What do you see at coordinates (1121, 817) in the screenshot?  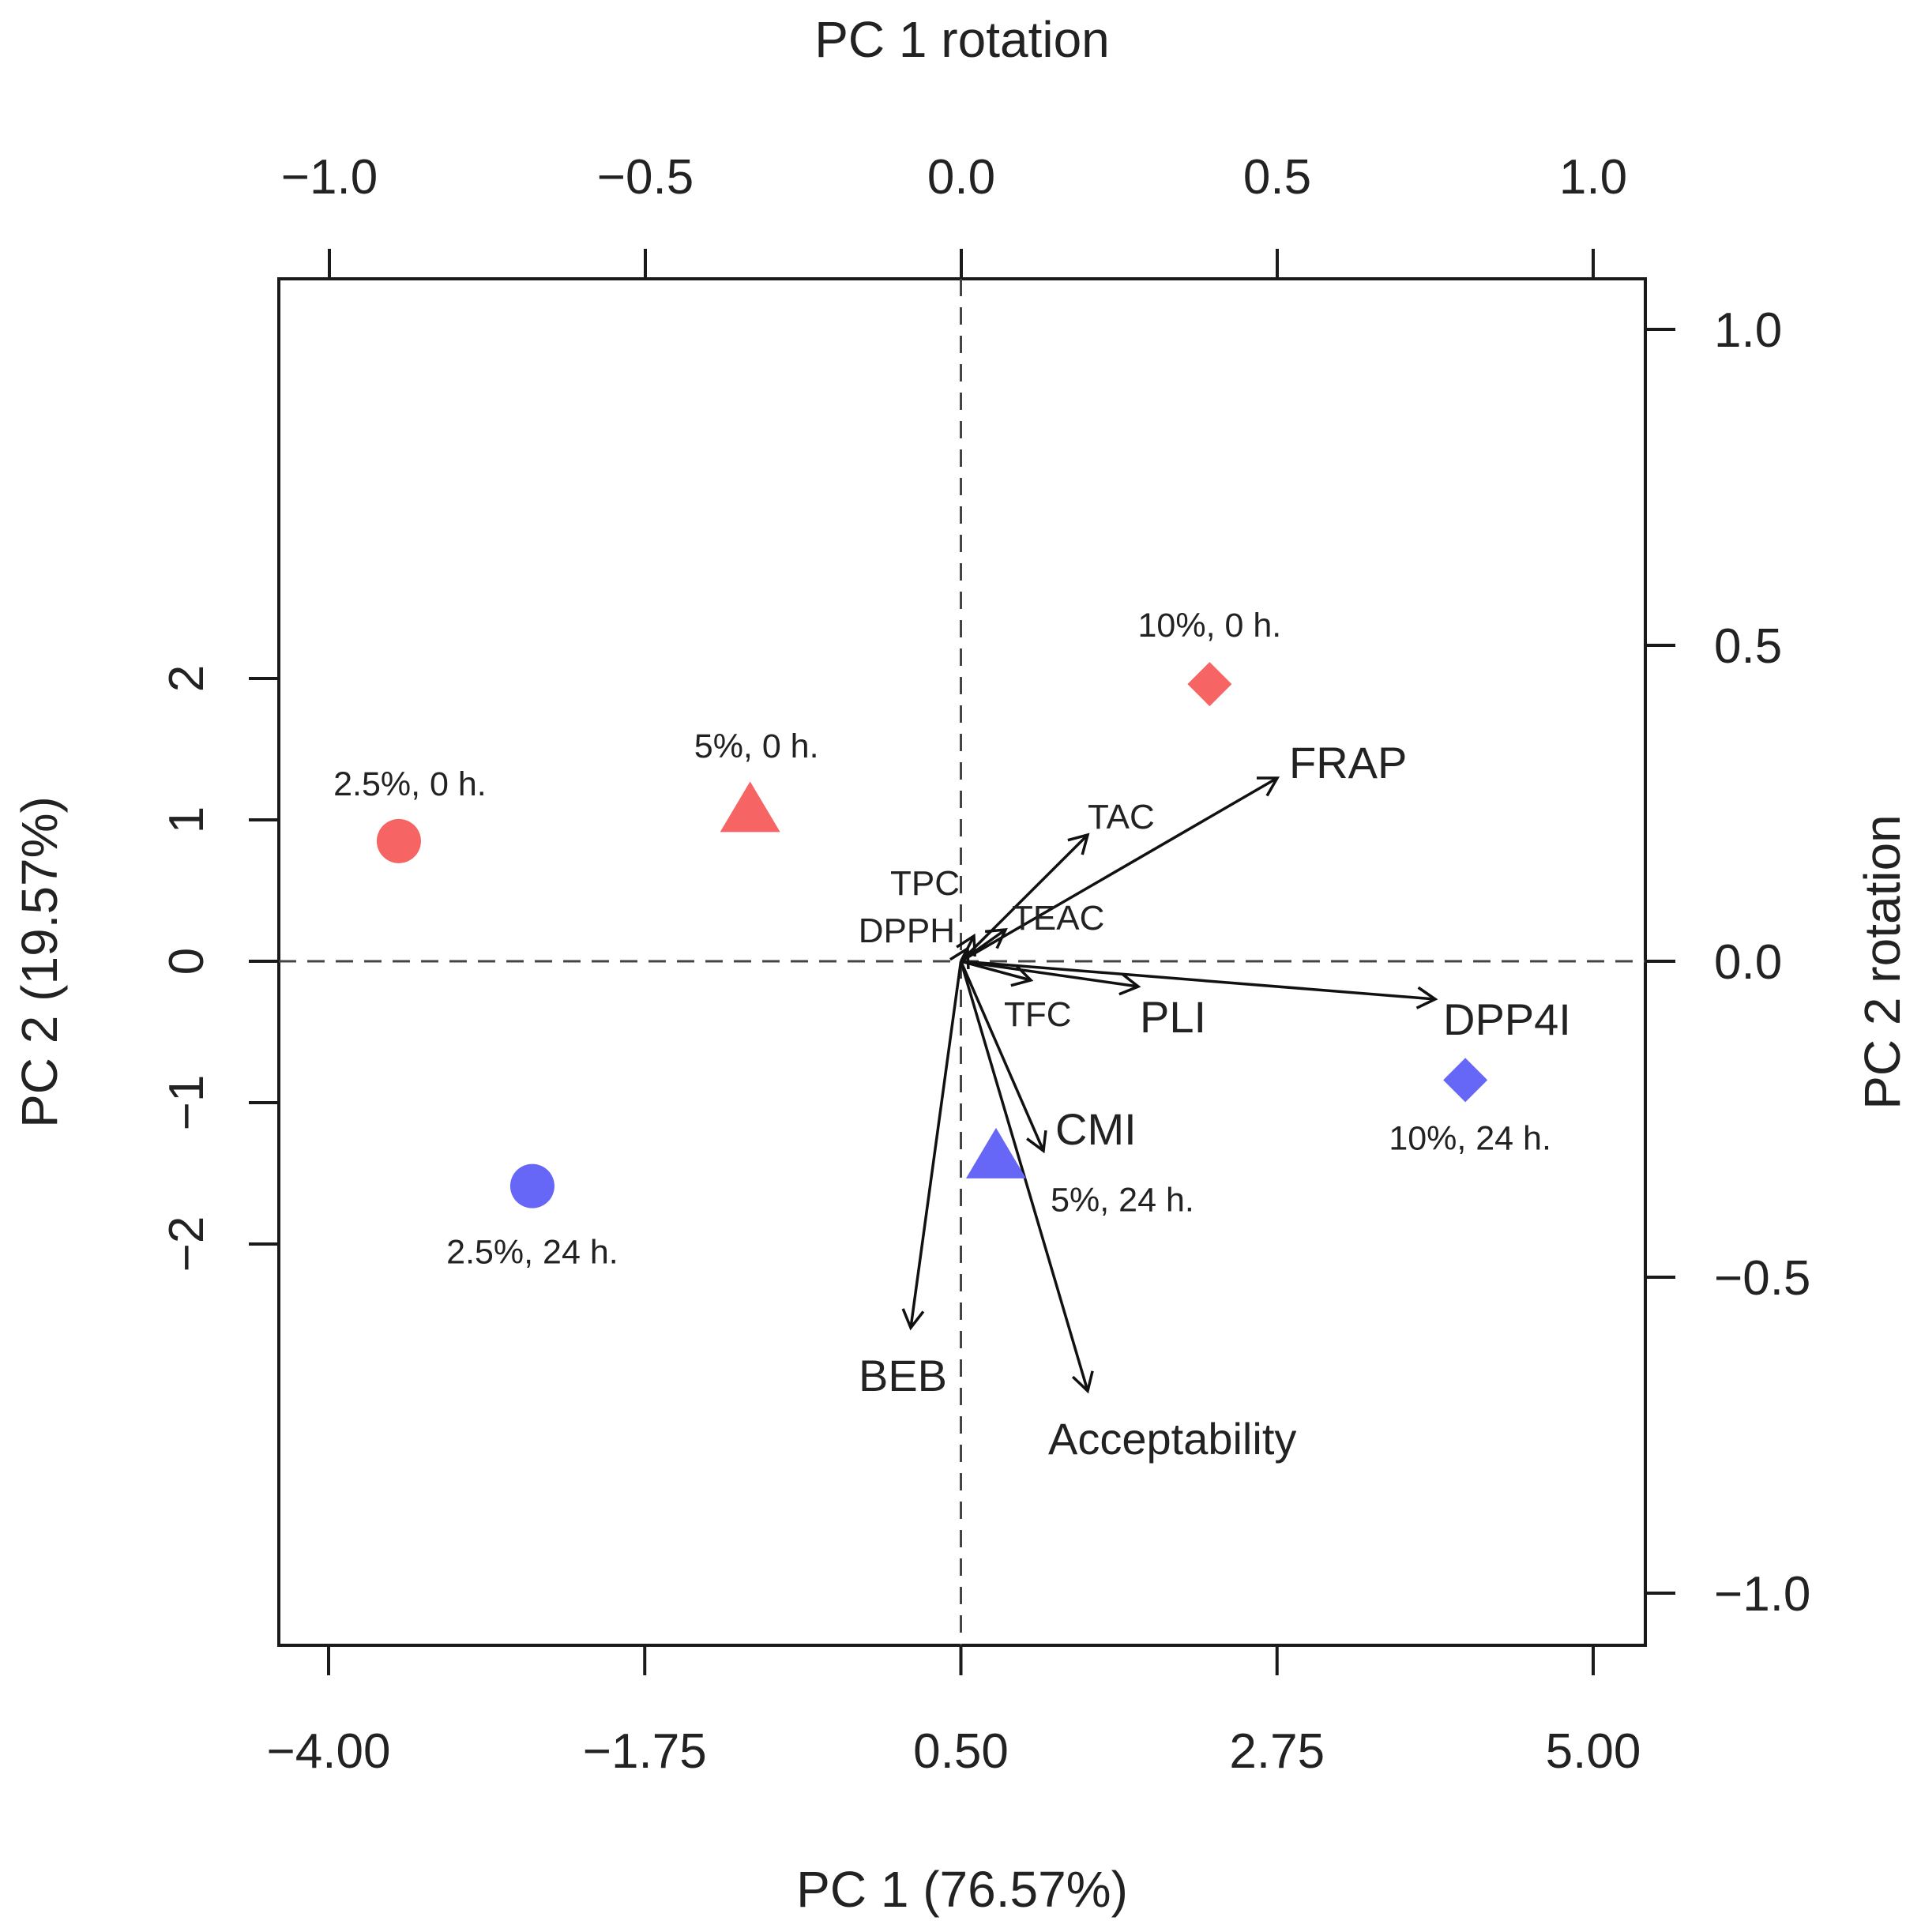 I see `loading-label-tac: TAC` at bounding box center [1121, 817].